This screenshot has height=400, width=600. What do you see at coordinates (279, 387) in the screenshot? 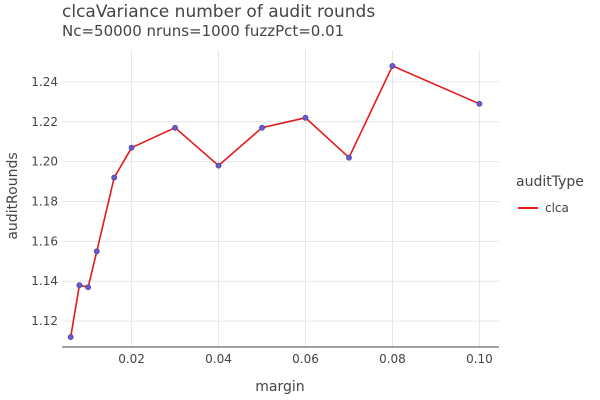
I see `x-axis-label: margin` at bounding box center [279, 387].